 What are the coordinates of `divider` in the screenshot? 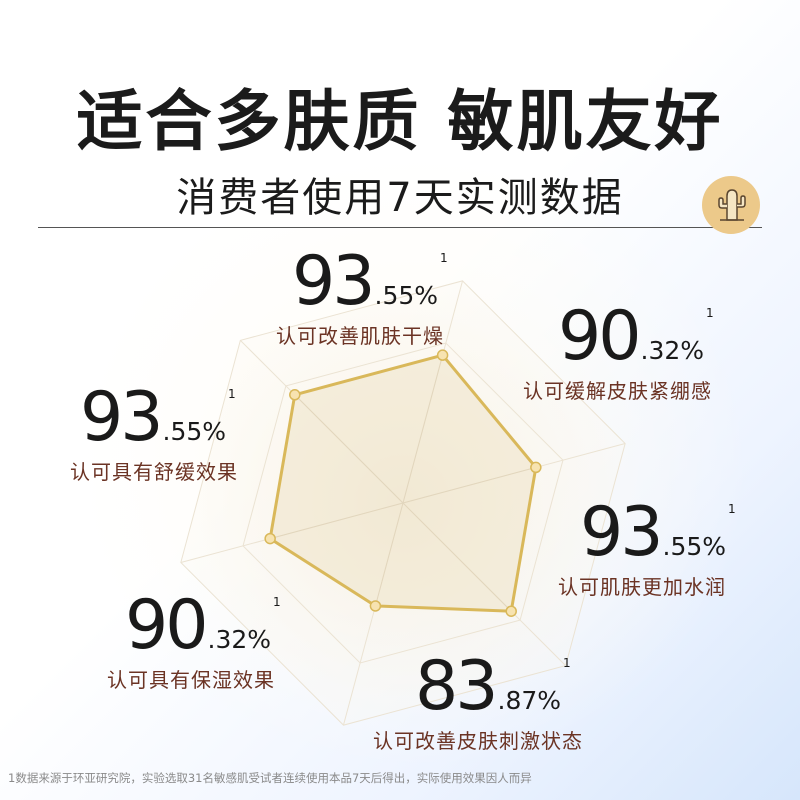 It's located at (400, 227).